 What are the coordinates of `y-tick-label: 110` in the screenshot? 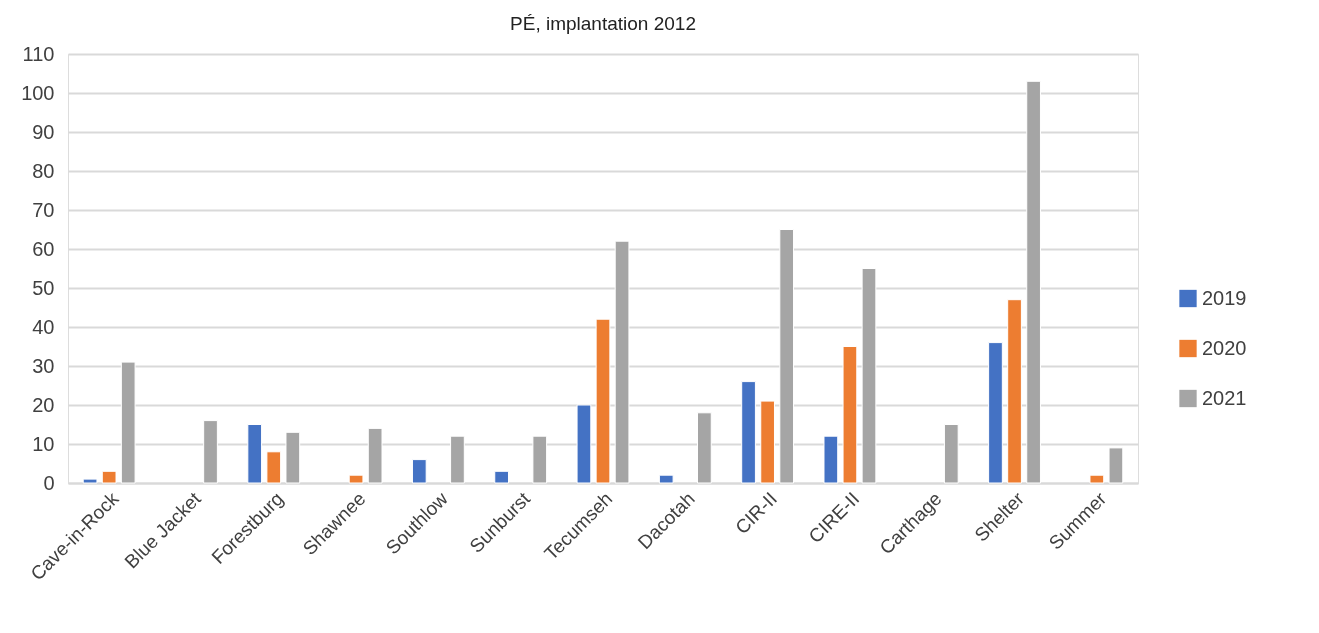 It's located at (38, 53).